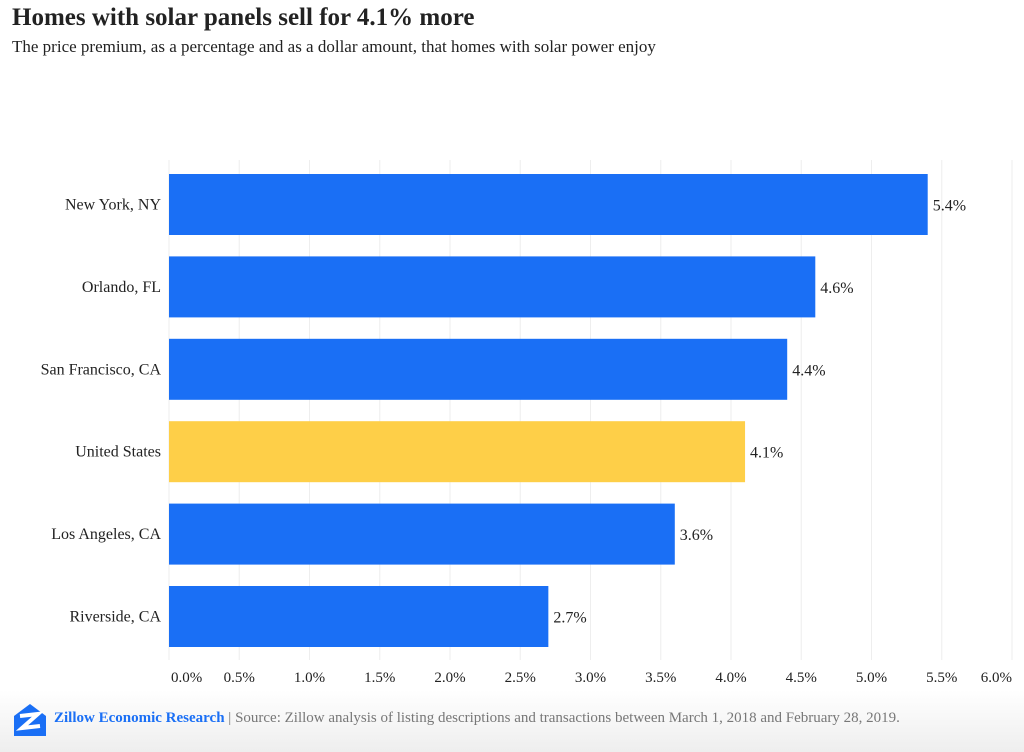 The width and height of the screenshot is (1024, 752). Describe the element at coordinates (139, 718) in the screenshot. I see `brand-link: Zillow Economic Research` at that location.